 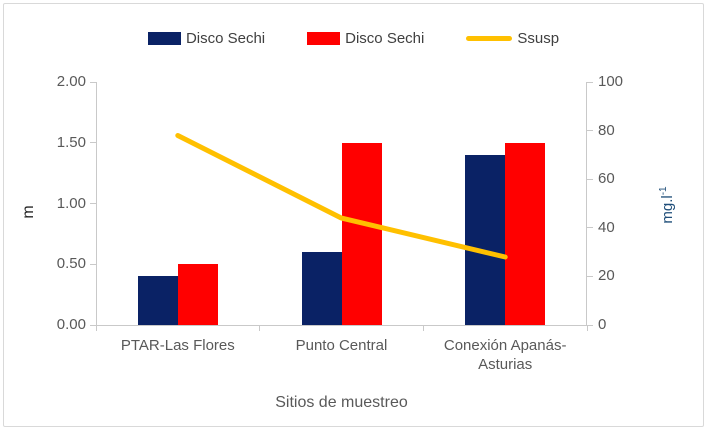 What do you see at coordinates (71, 324) in the screenshot?
I see `left-axis-tick-label: 0.00` at bounding box center [71, 324].